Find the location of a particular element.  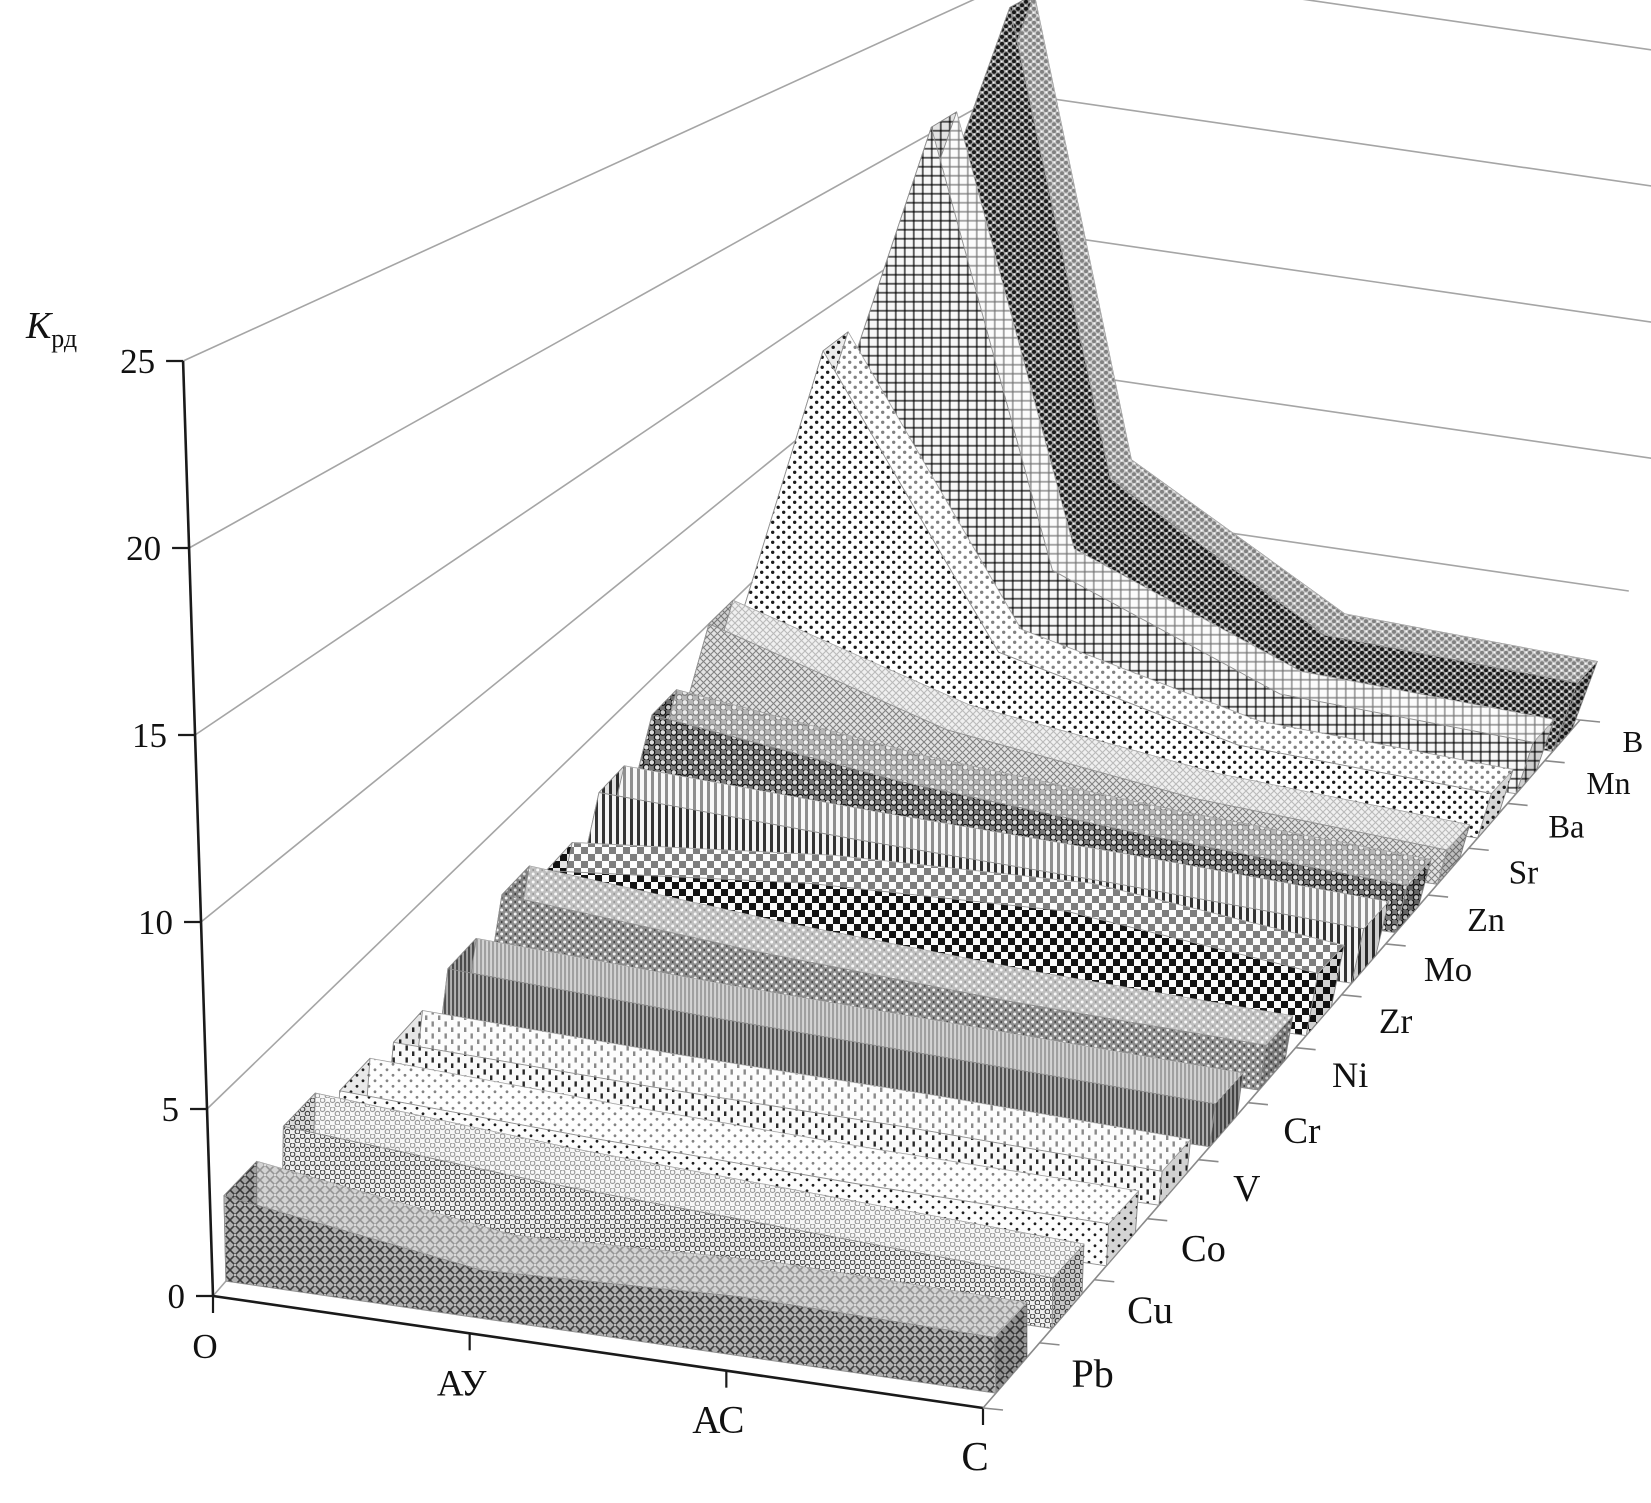

ribbon-top-face-Zr-shade is located at coordinates (945, 908).